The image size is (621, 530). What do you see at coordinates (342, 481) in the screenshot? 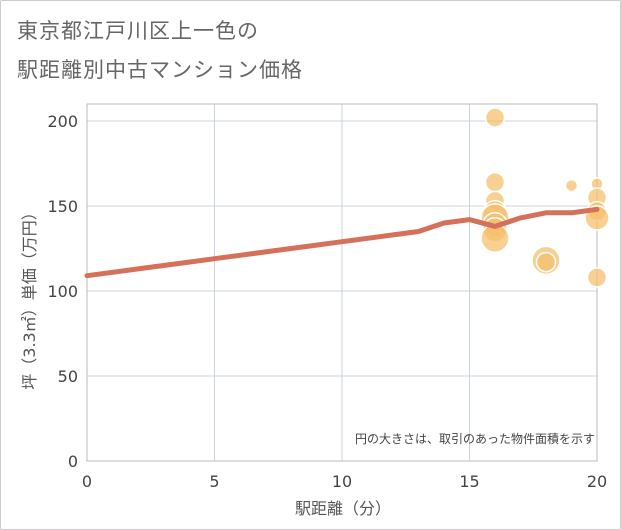
I see `x-tick-label: 10` at bounding box center [342, 481].